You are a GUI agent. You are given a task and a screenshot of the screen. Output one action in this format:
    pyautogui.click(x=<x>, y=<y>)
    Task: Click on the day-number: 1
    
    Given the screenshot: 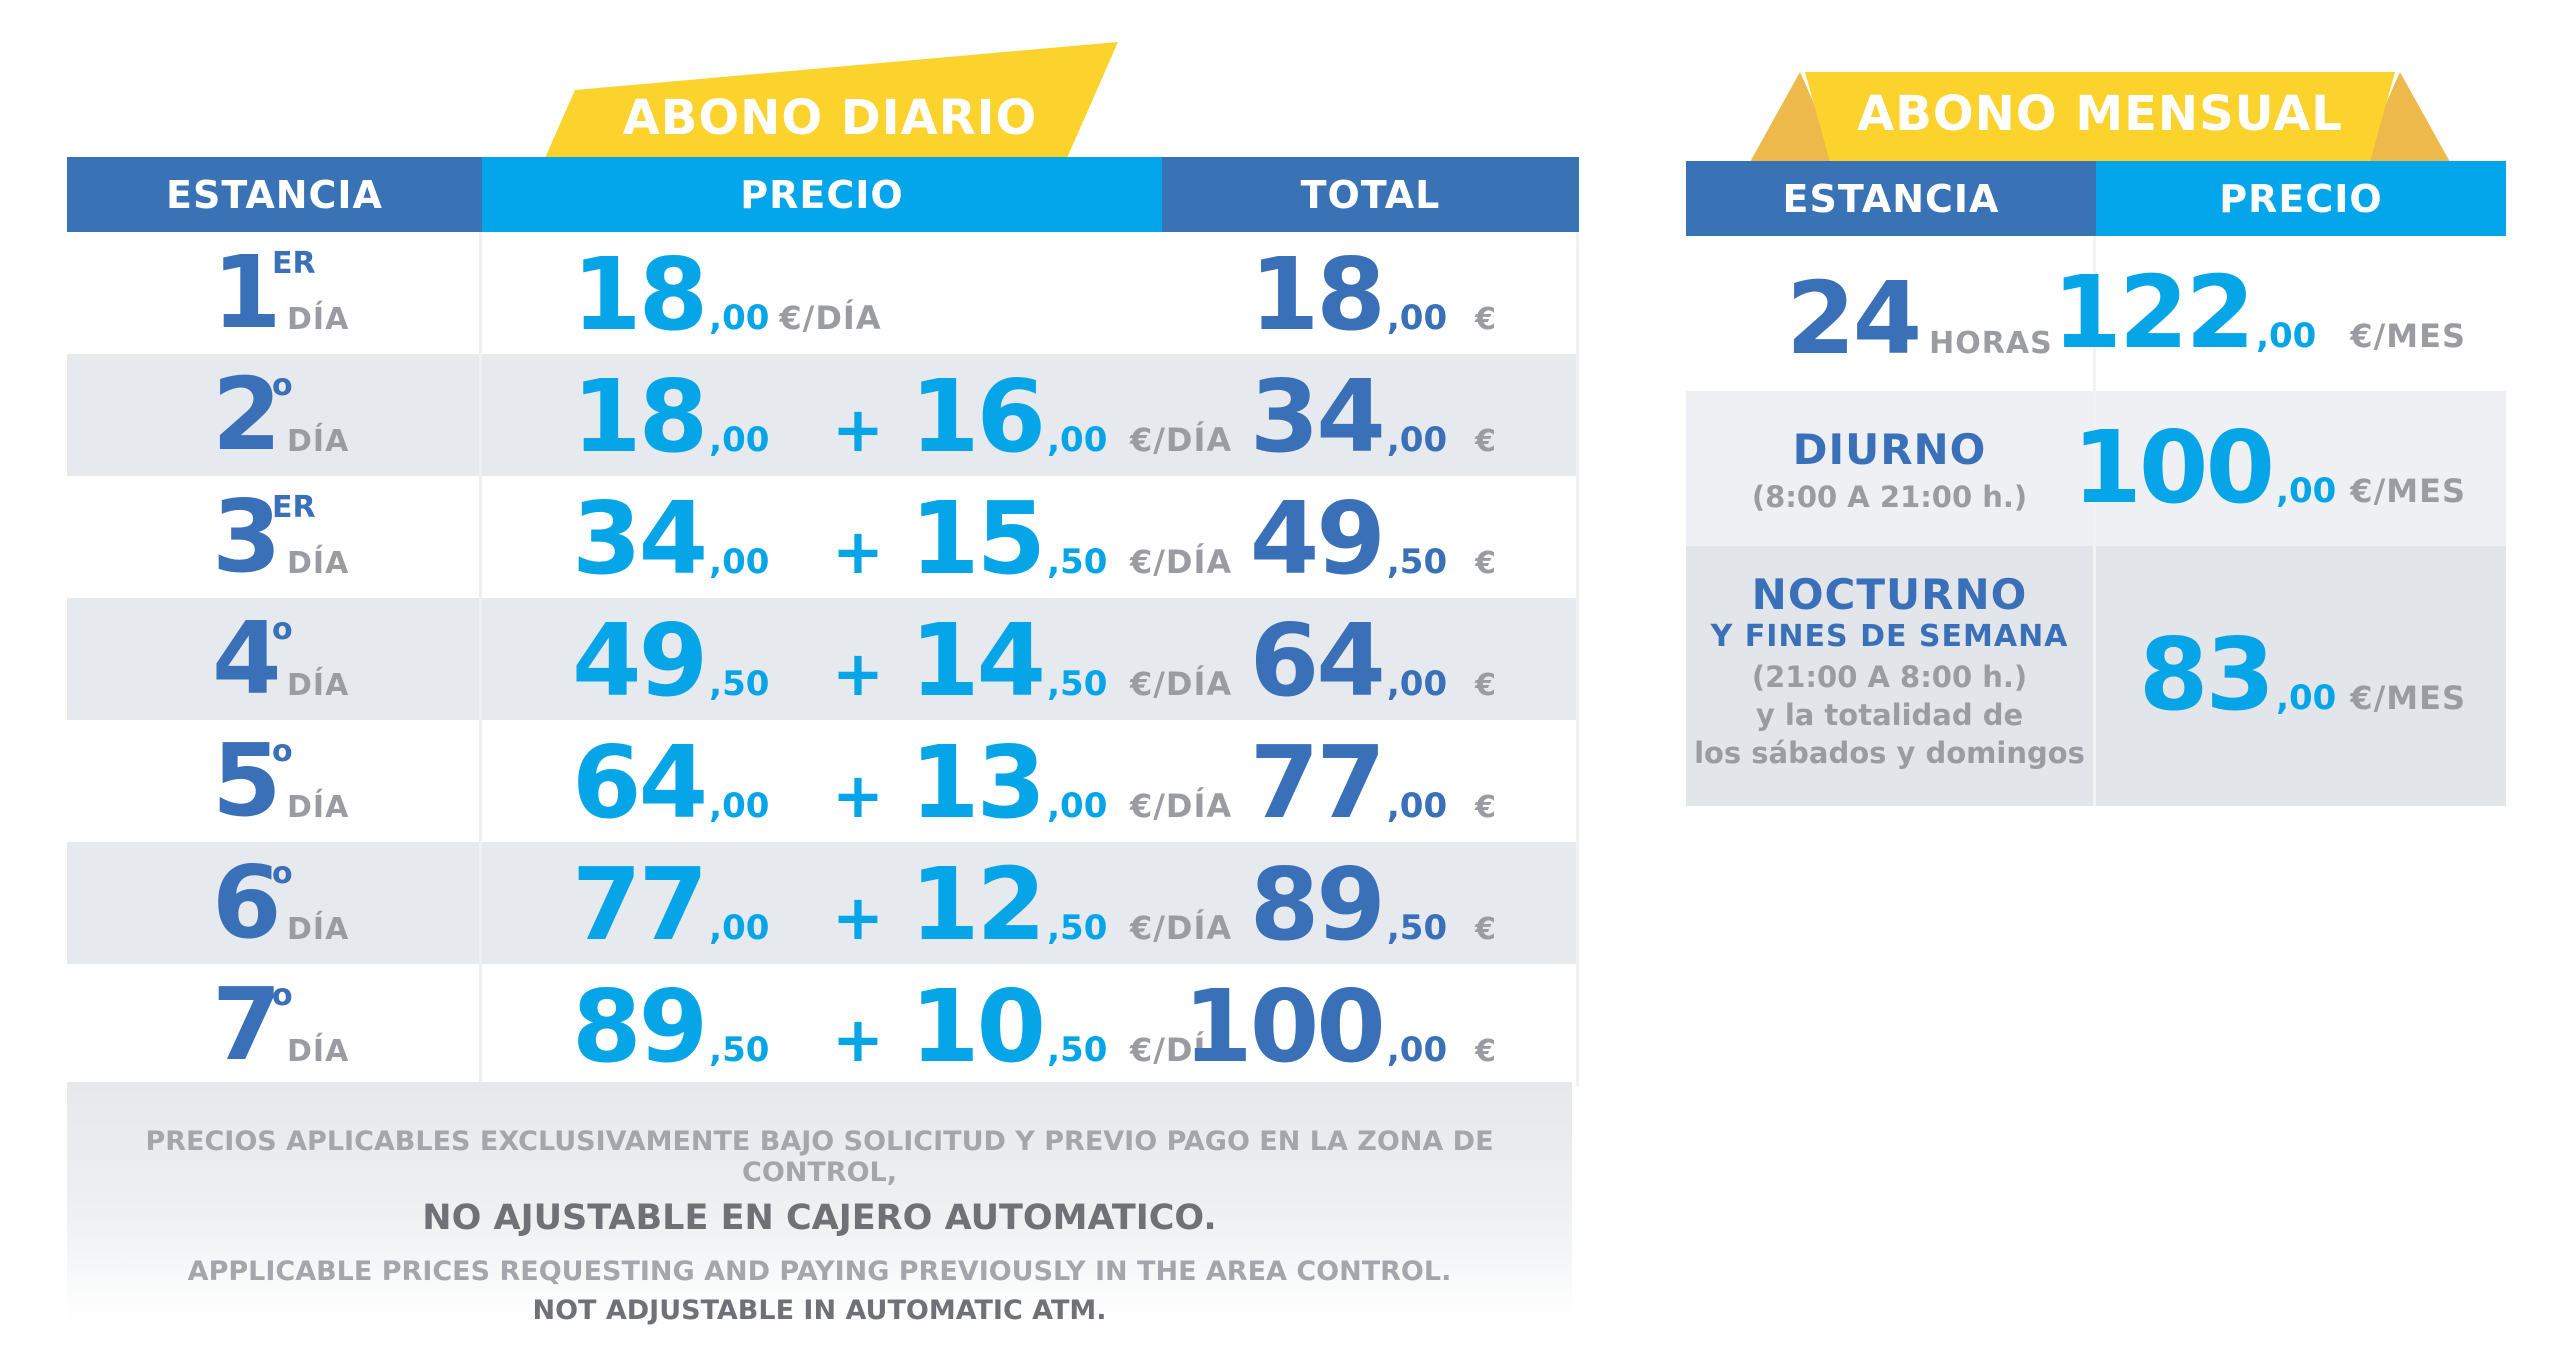 What is the action you would take?
    pyautogui.click(x=247, y=292)
    